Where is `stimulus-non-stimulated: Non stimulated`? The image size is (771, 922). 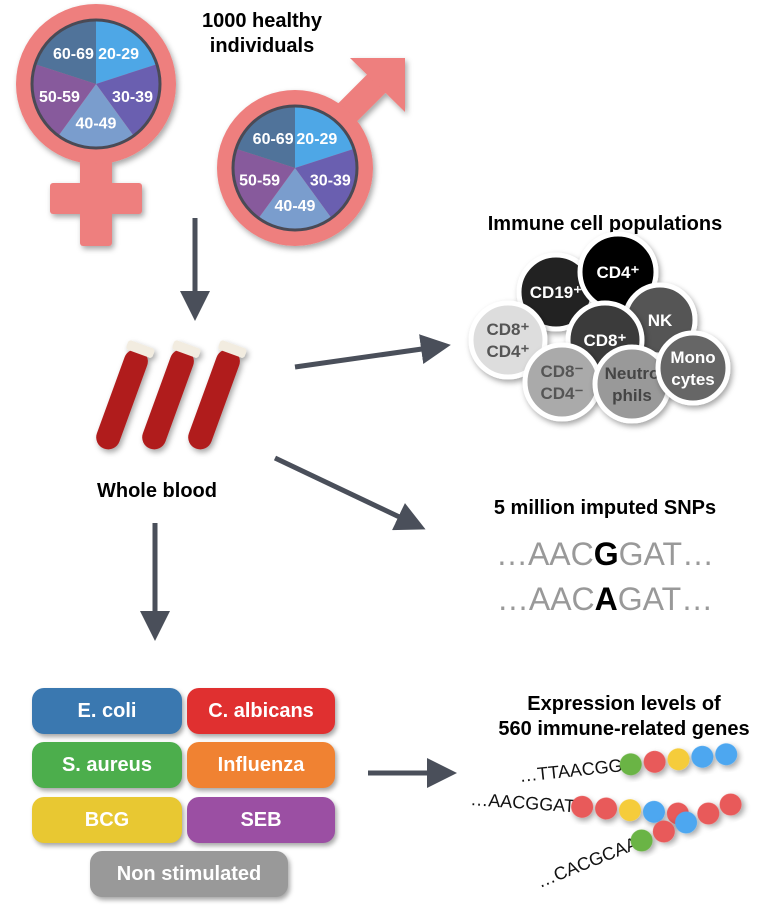
stimulus-non-stimulated: Non stimulated is located at coordinates (189, 874).